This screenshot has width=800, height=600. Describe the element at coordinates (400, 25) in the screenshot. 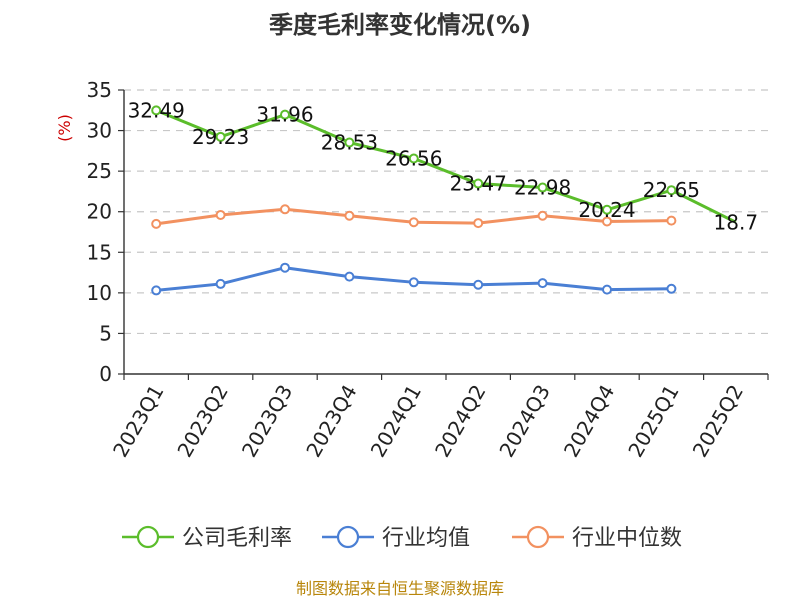

I see `chart-title: 季度毛利率变化情况(%)` at that location.